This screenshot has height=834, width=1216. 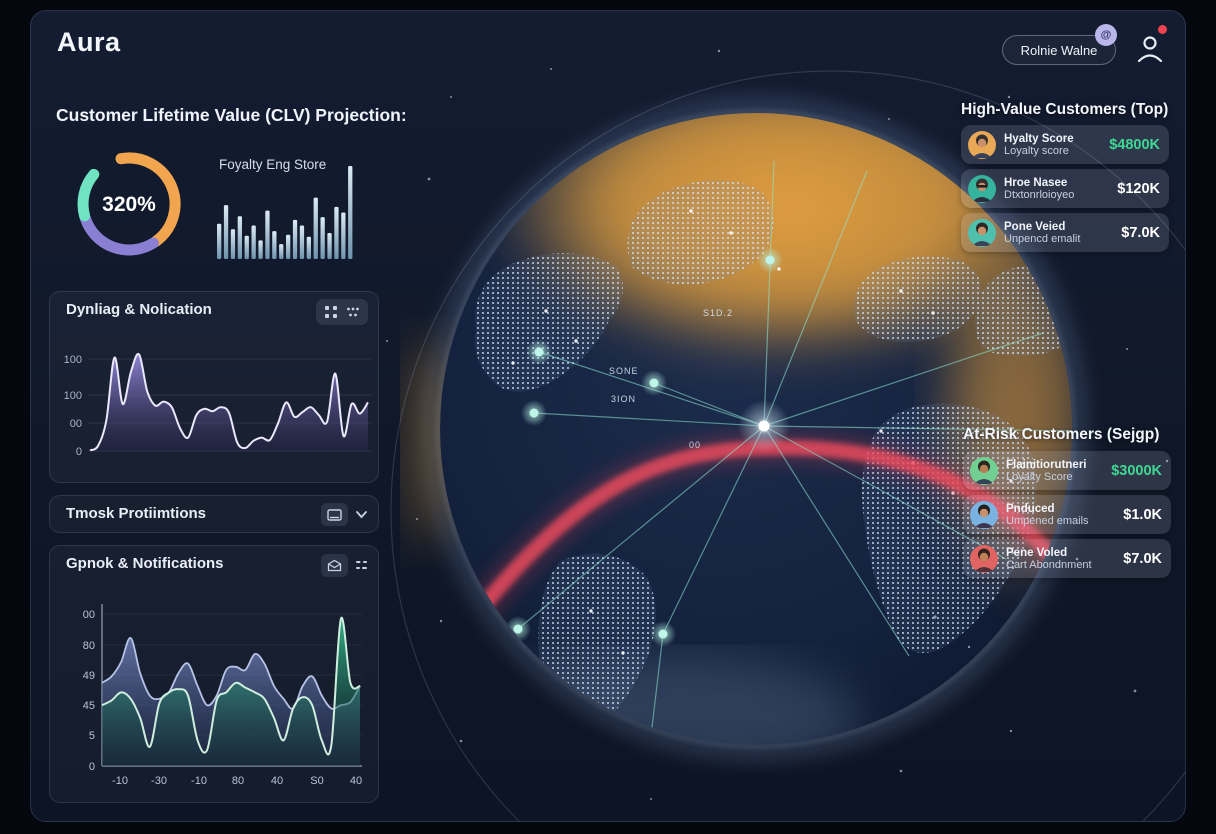 What do you see at coordinates (624, 371) in the screenshot?
I see `globe-label: SONE` at bounding box center [624, 371].